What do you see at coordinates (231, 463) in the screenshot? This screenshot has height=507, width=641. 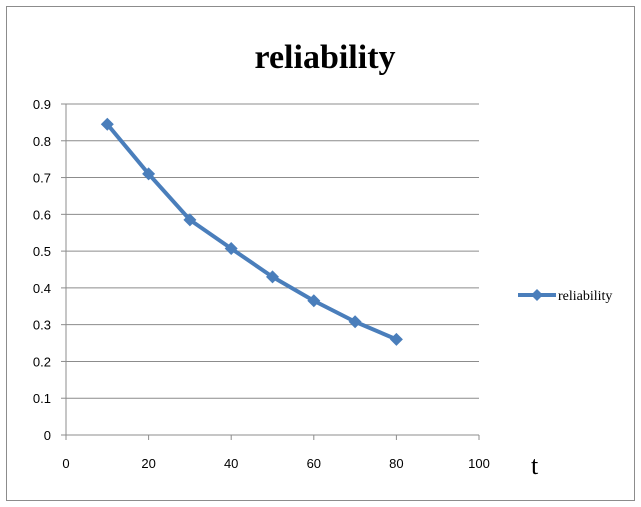 I see `x-tick-label: 40` at bounding box center [231, 463].